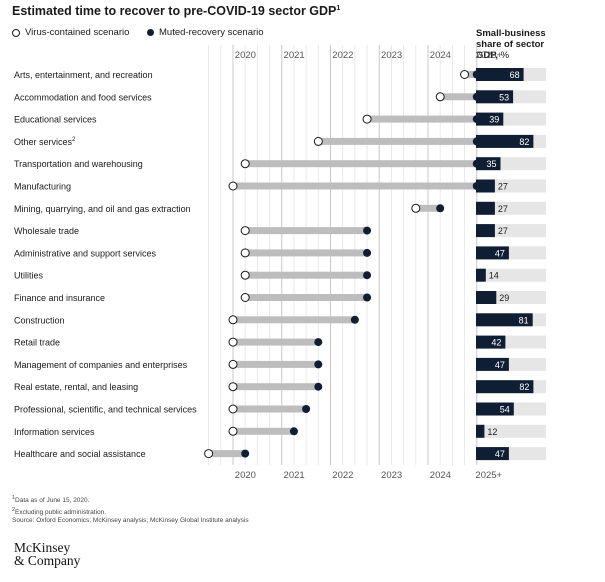 The height and width of the screenshot is (582, 605). I want to click on sector-label: Real estate, rental, and leasing, so click(76, 387).